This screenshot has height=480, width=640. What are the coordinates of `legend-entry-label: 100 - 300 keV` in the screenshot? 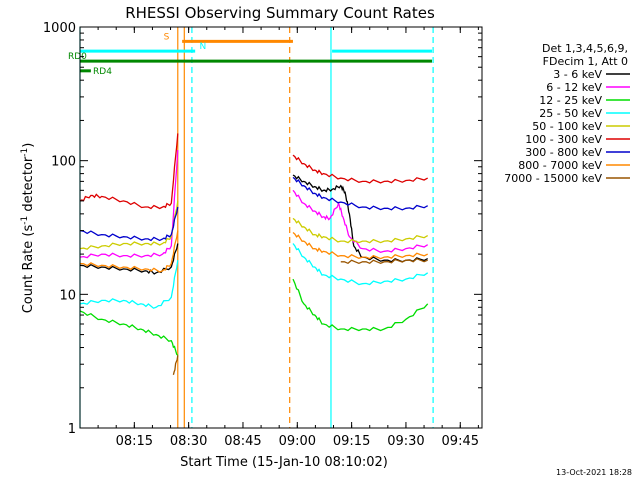 It's located at (563, 139).